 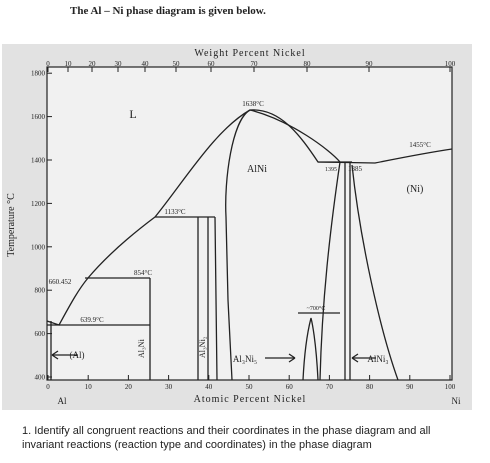 I want to click on top-tick-label: 20, so click(x=93, y=64).